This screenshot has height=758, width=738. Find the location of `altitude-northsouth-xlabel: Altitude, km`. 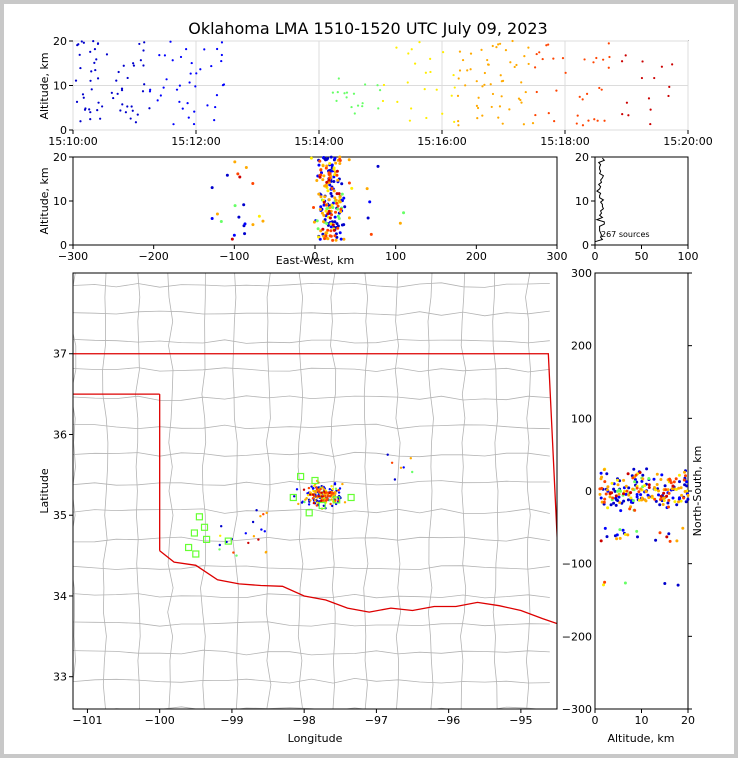

altitude-northsouth-xlabel: Altitude, km is located at coordinates (640, 738).